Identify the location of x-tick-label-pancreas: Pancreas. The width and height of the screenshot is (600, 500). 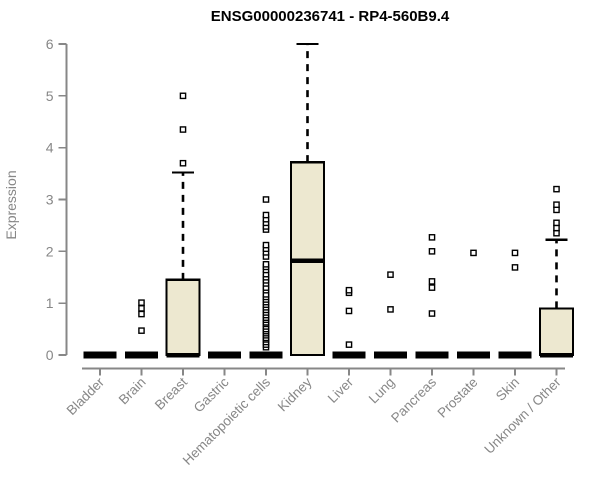
(413, 399).